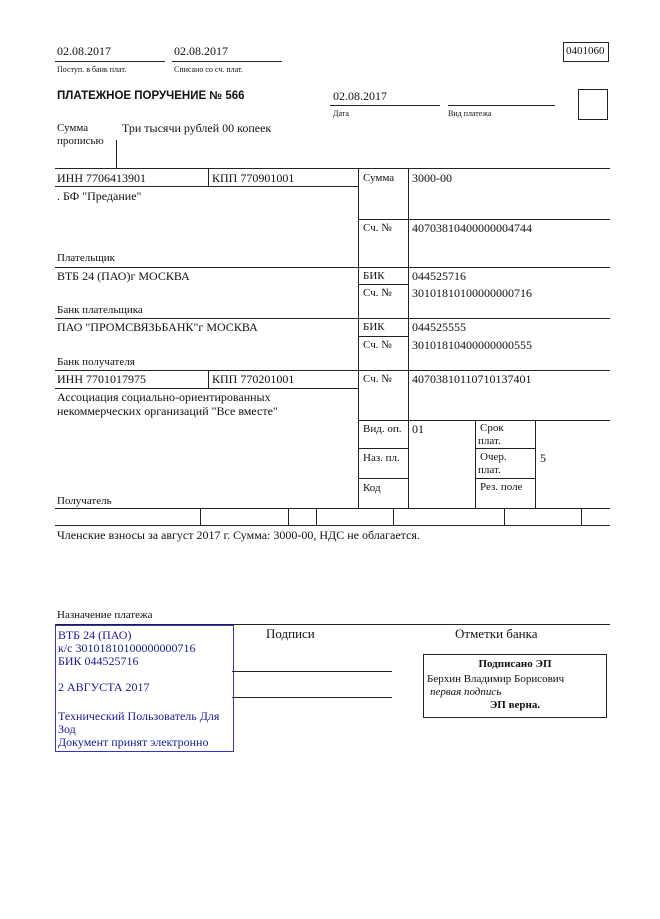 Image resolution: width=660 pixels, height=919 pixels. Describe the element at coordinates (379, 178) in the screenshot. I see `sum-label: Сумма` at that location.